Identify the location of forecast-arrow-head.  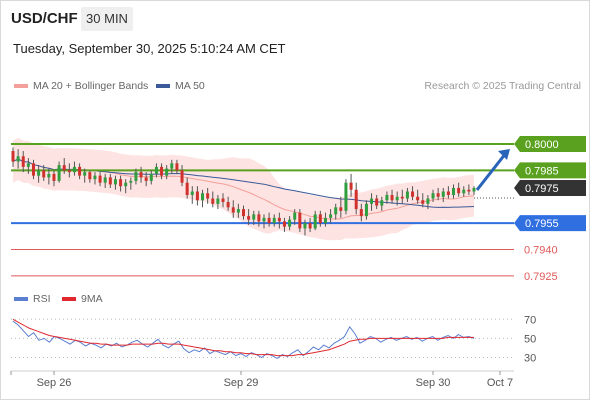
(504, 154).